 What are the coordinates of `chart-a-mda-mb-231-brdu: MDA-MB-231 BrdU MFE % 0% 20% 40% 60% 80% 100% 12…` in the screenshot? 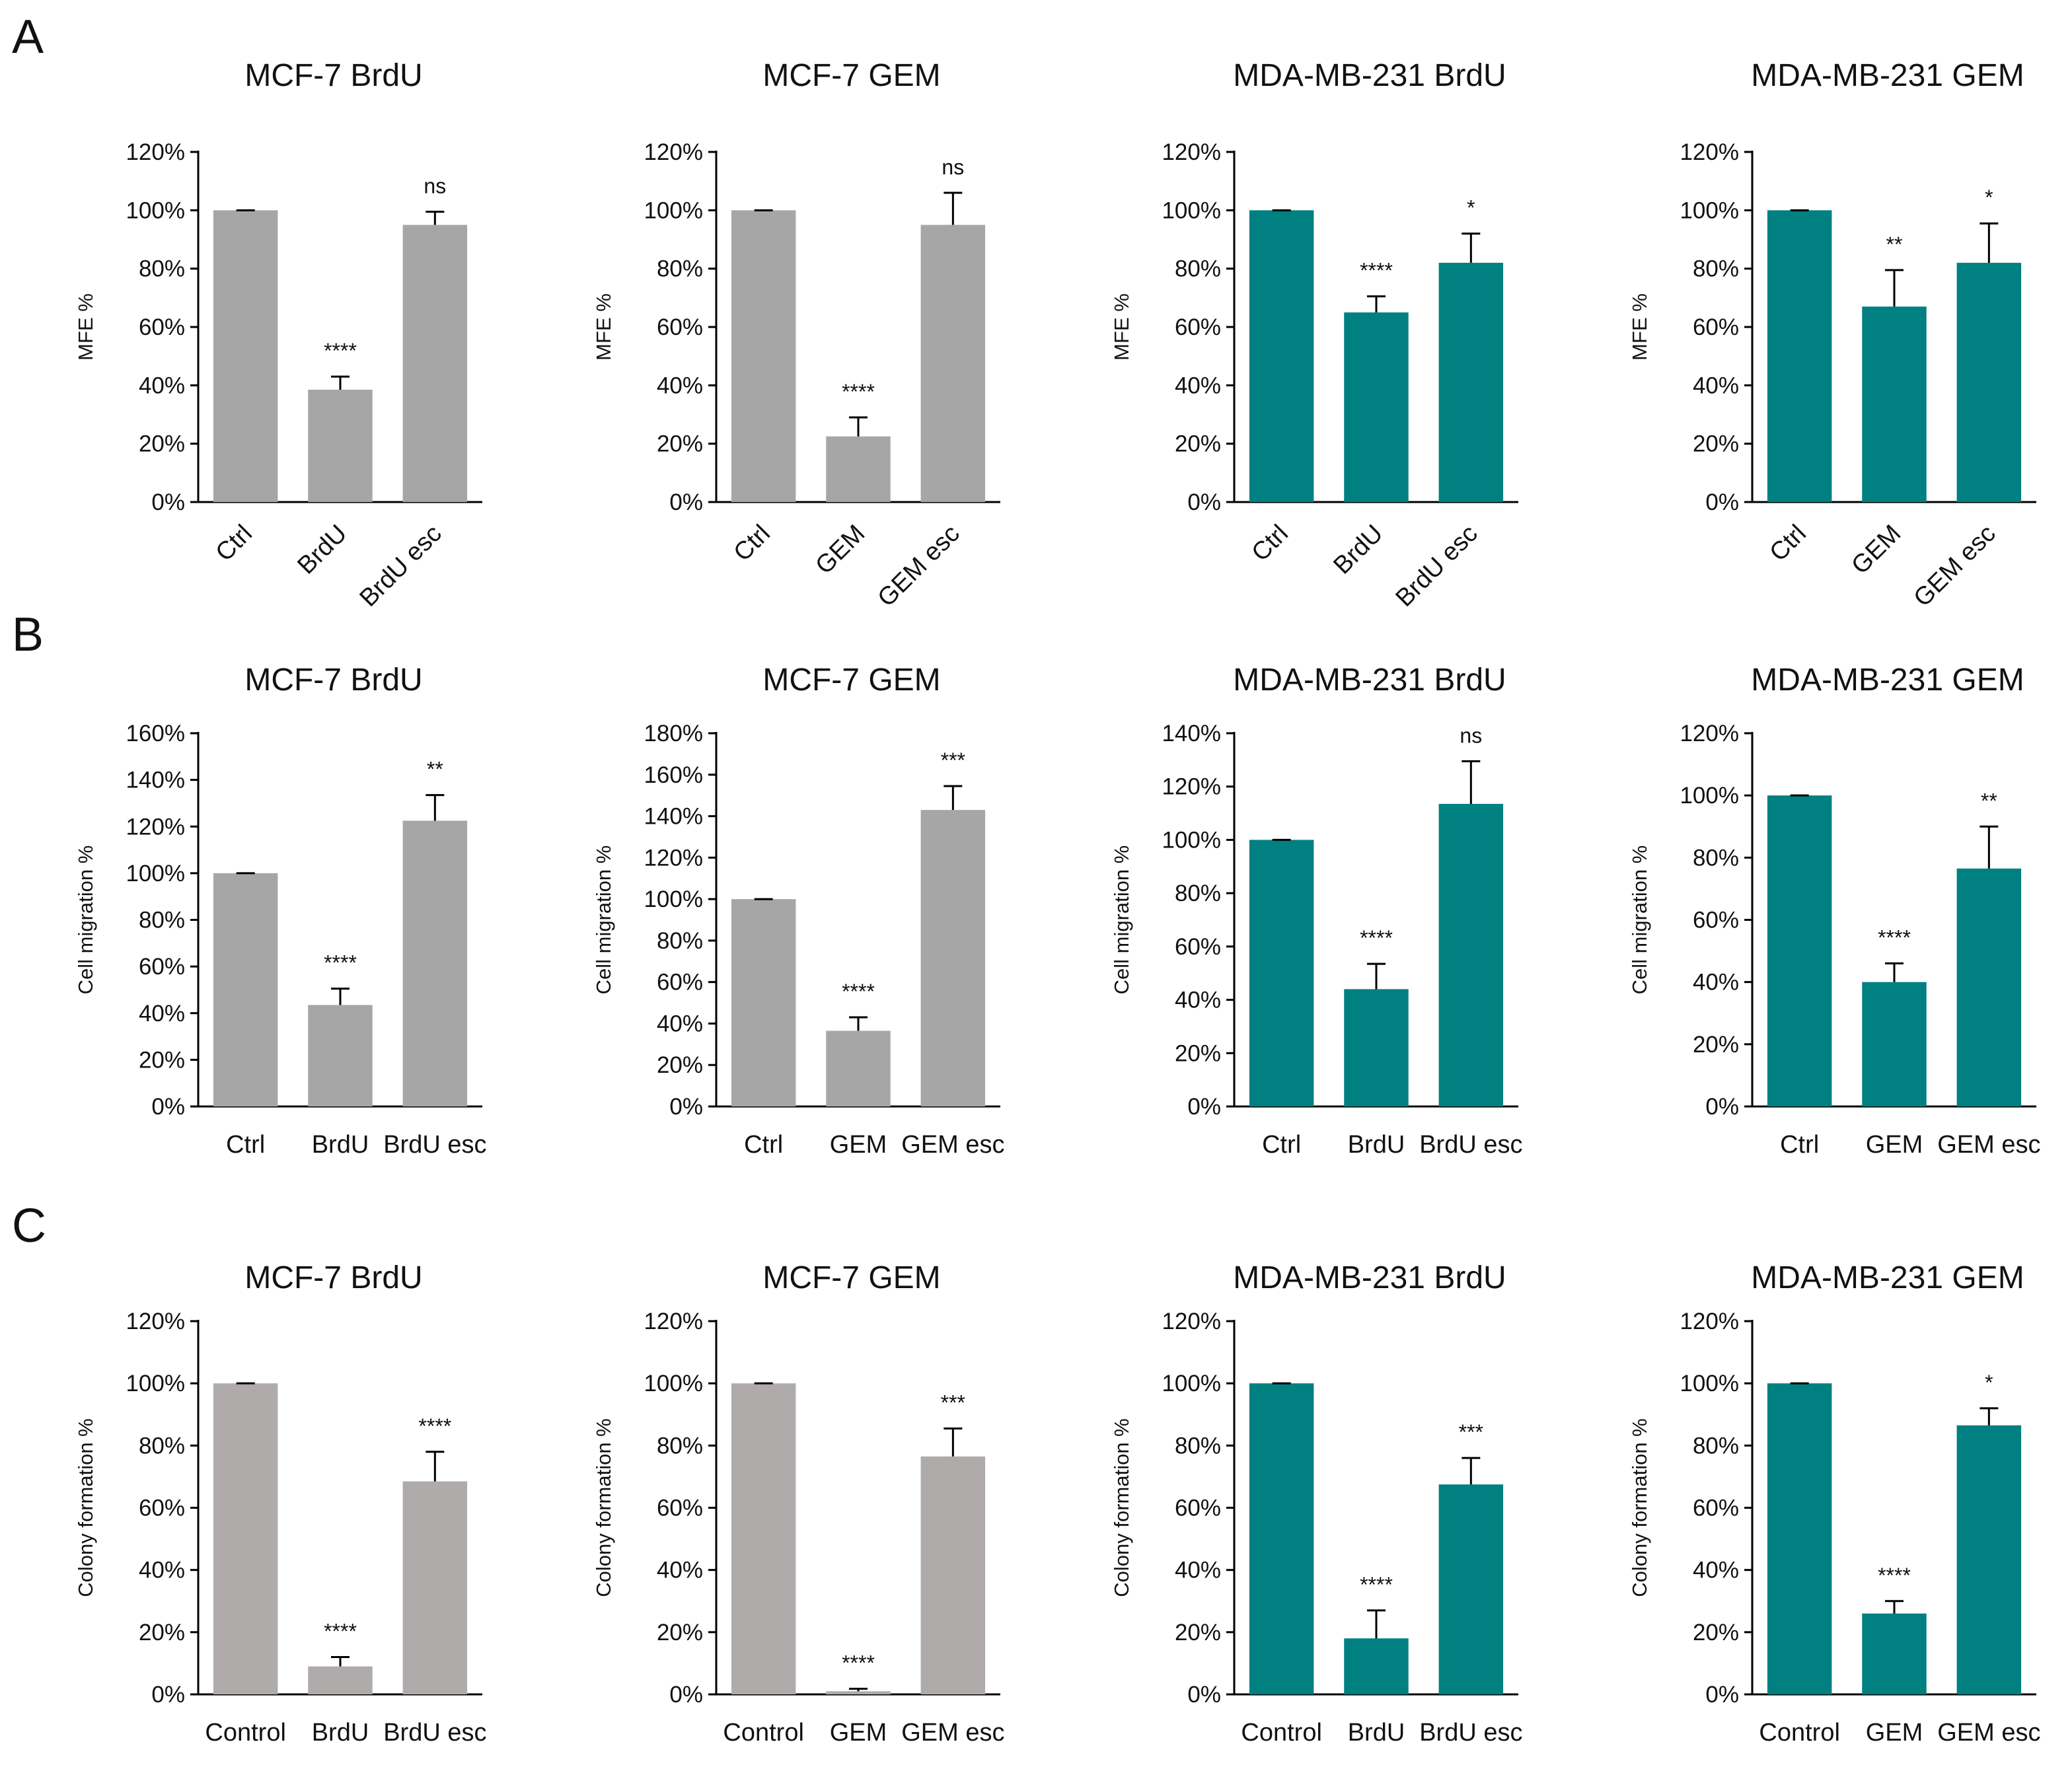 It's located at (1314, 335).